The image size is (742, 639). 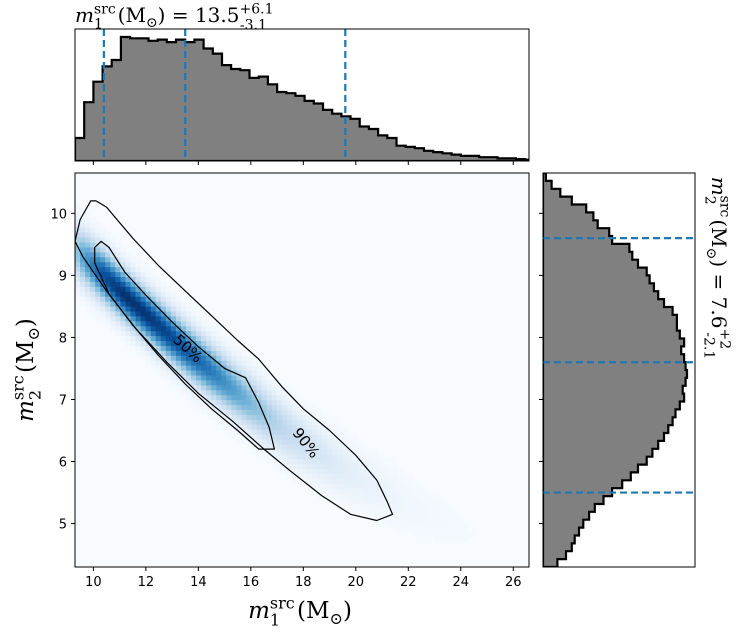 What do you see at coordinates (198, 582) in the screenshot?
I see `x-tick-label: 14` at bounding box center [198, 582].